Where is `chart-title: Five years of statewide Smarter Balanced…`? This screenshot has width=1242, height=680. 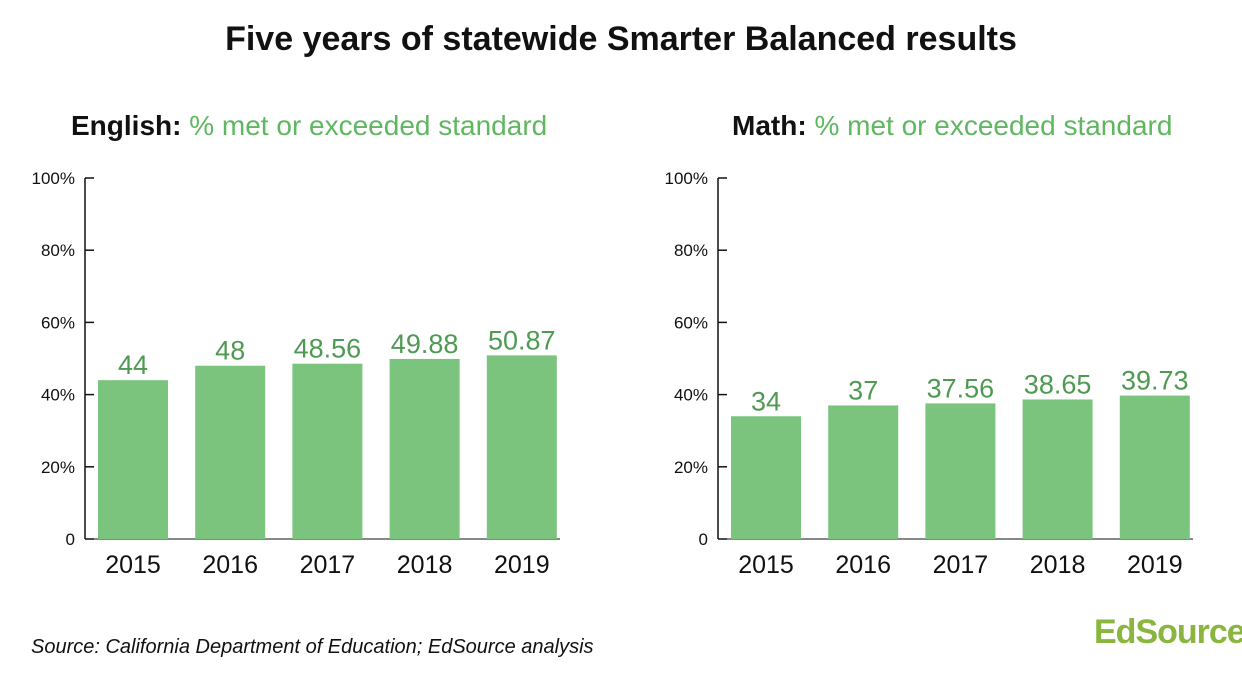
chart-title: Five years of statewide Smarter Balanced… is located at coordinates (621, 39).